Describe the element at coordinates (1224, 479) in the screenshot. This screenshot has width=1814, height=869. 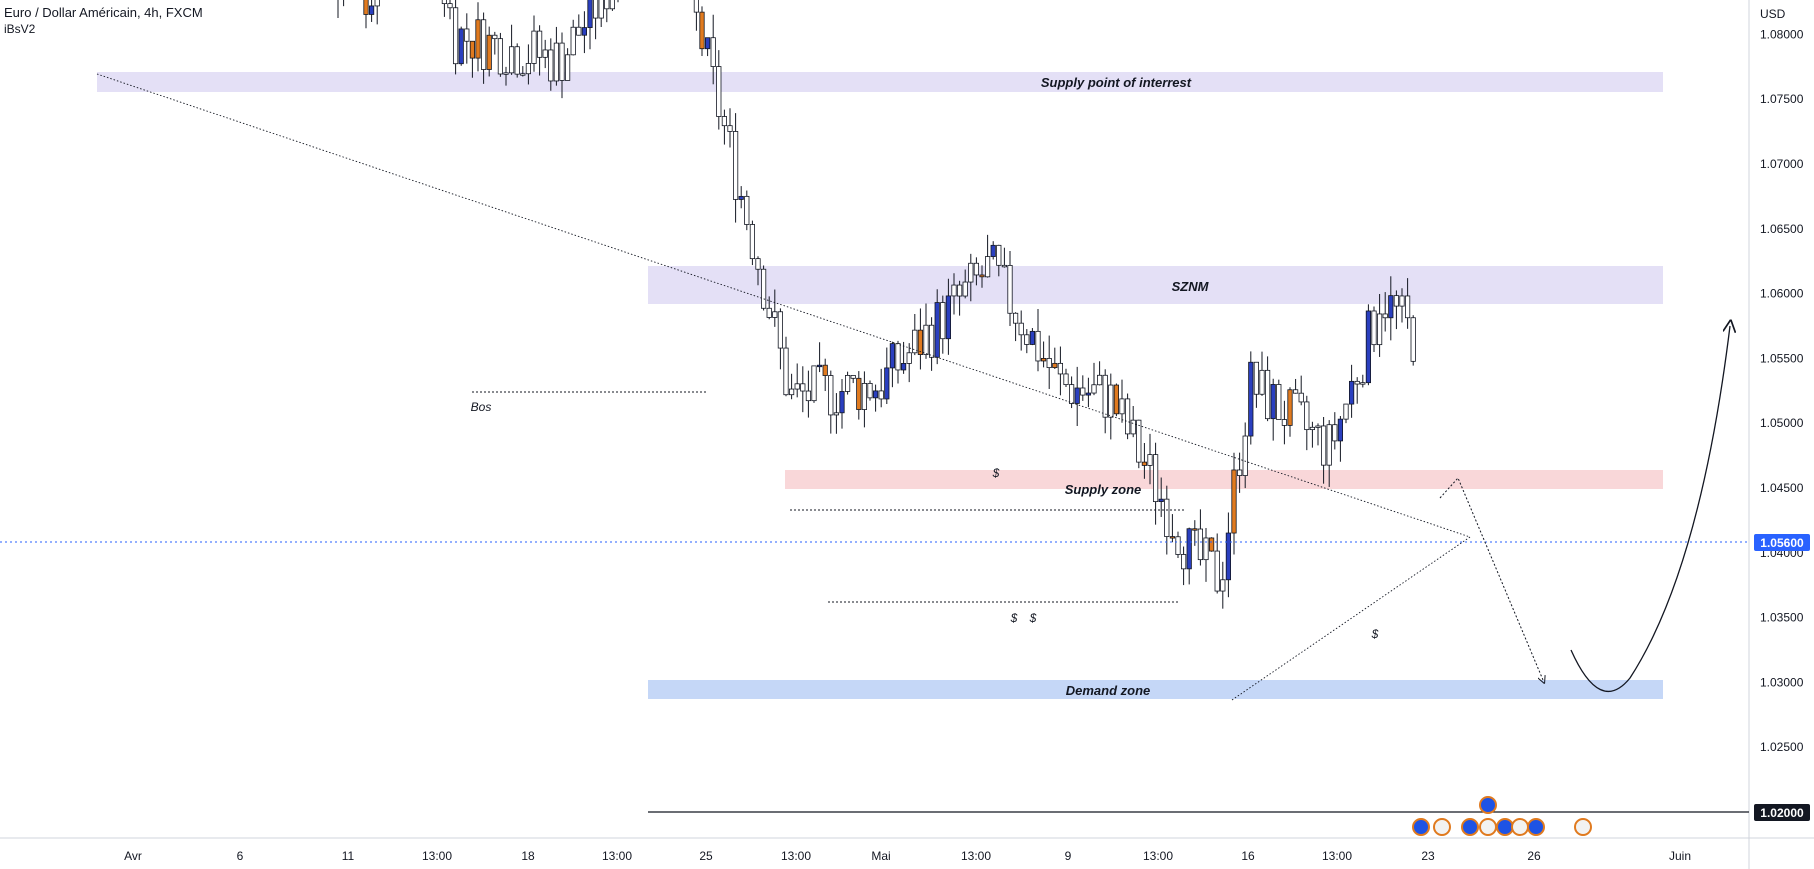
I see `supply-zone` at that location.